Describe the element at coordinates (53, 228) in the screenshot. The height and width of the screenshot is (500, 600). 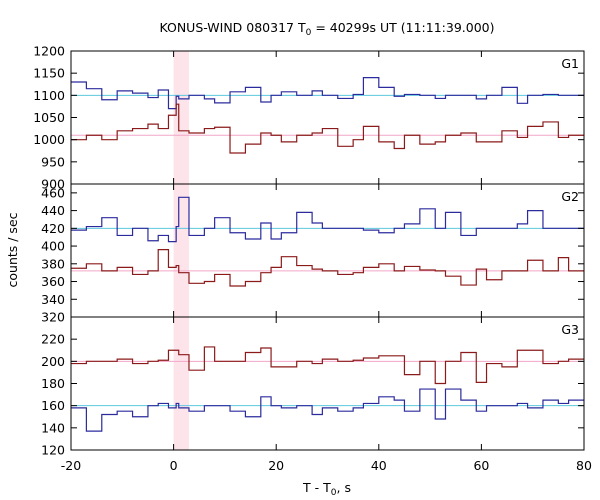
I see `panel-g2-y-tick-label: 420` at that location.